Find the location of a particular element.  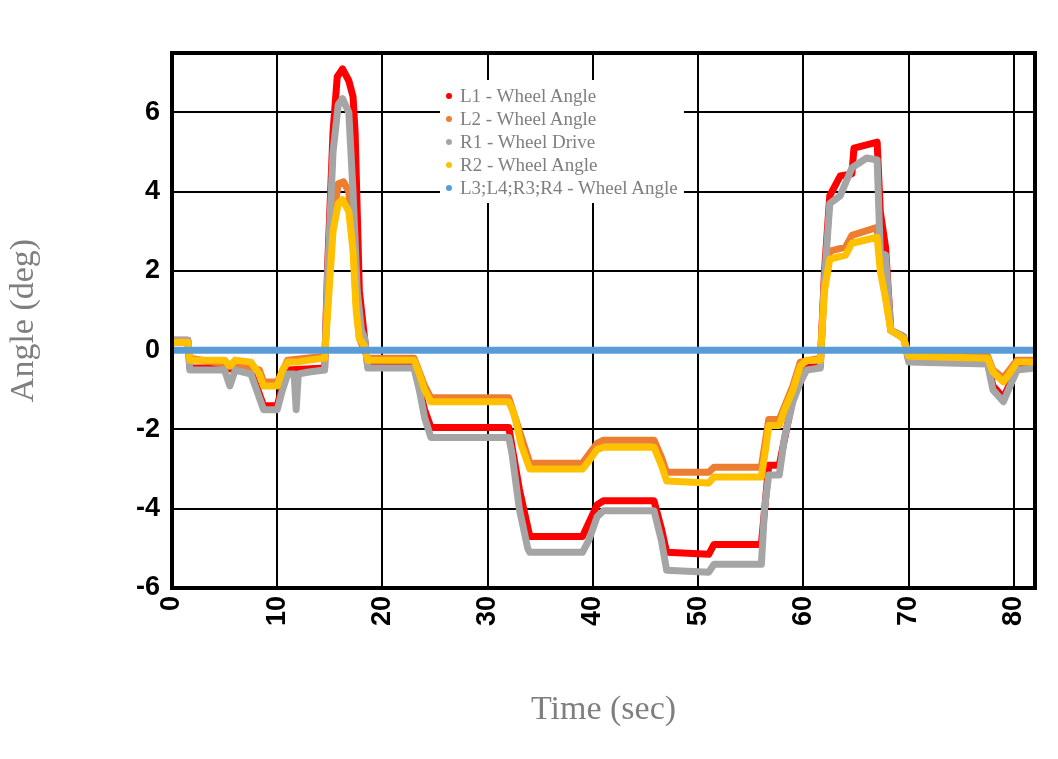

legend-label: R2 - Wheel Angle is located at coordinates (529, 164).